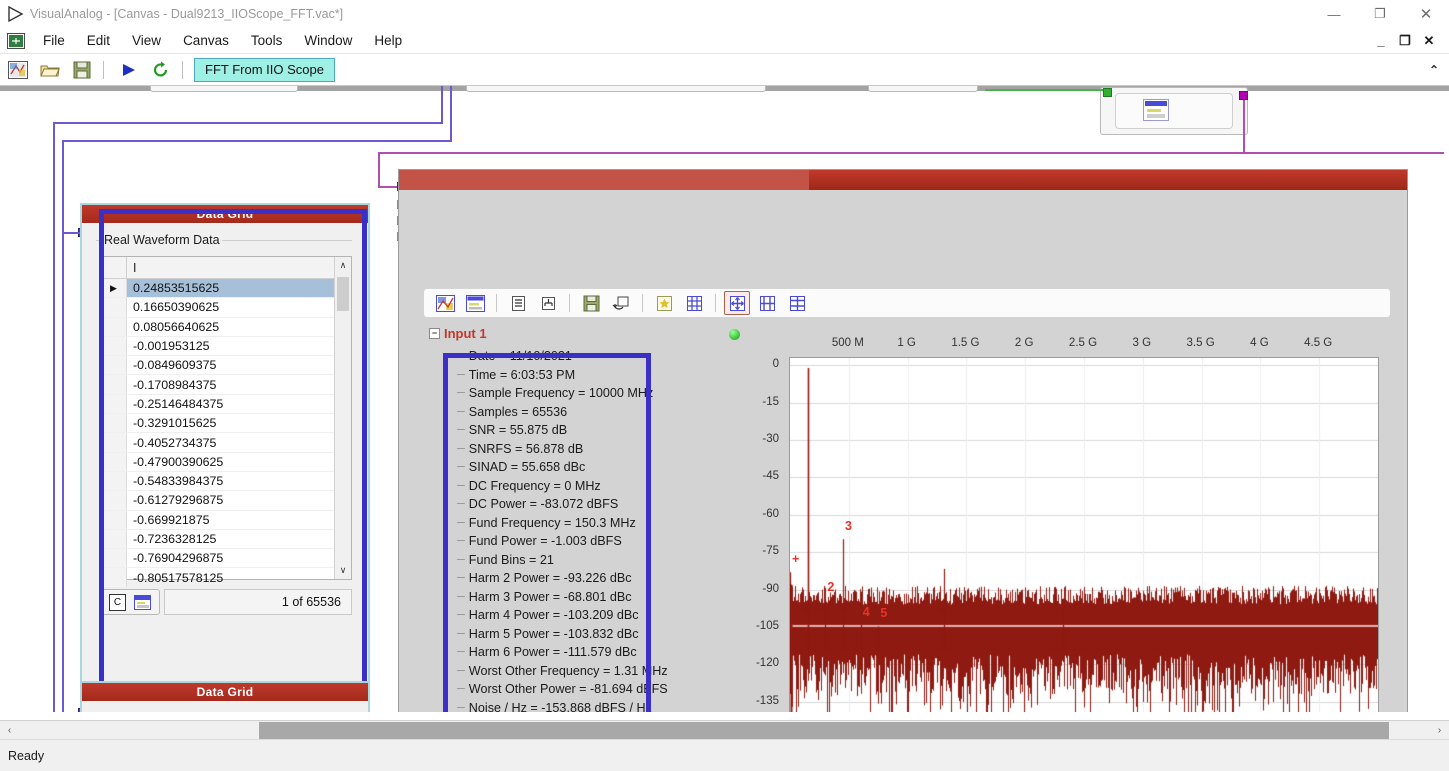 Image resolution: width=1449 pixels, height=771 pixels. What do you see at coordinates (585, 671) in the screenshot?
I see `measurement-line: ─ Worst Other Frequency = 1.31 MHz` at bounding box center [585, 671].